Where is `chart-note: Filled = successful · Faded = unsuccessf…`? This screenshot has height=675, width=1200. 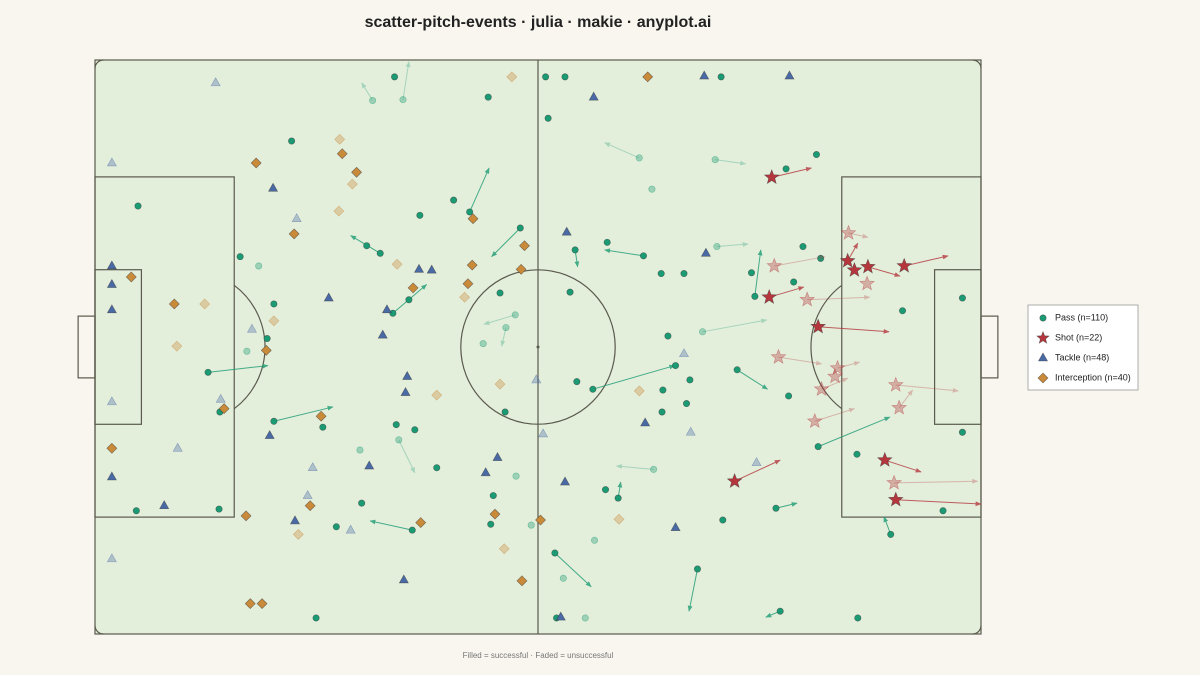 chart-note: Filled = successful · Faded = unsuccessf… is located at coordinates (538, 655).